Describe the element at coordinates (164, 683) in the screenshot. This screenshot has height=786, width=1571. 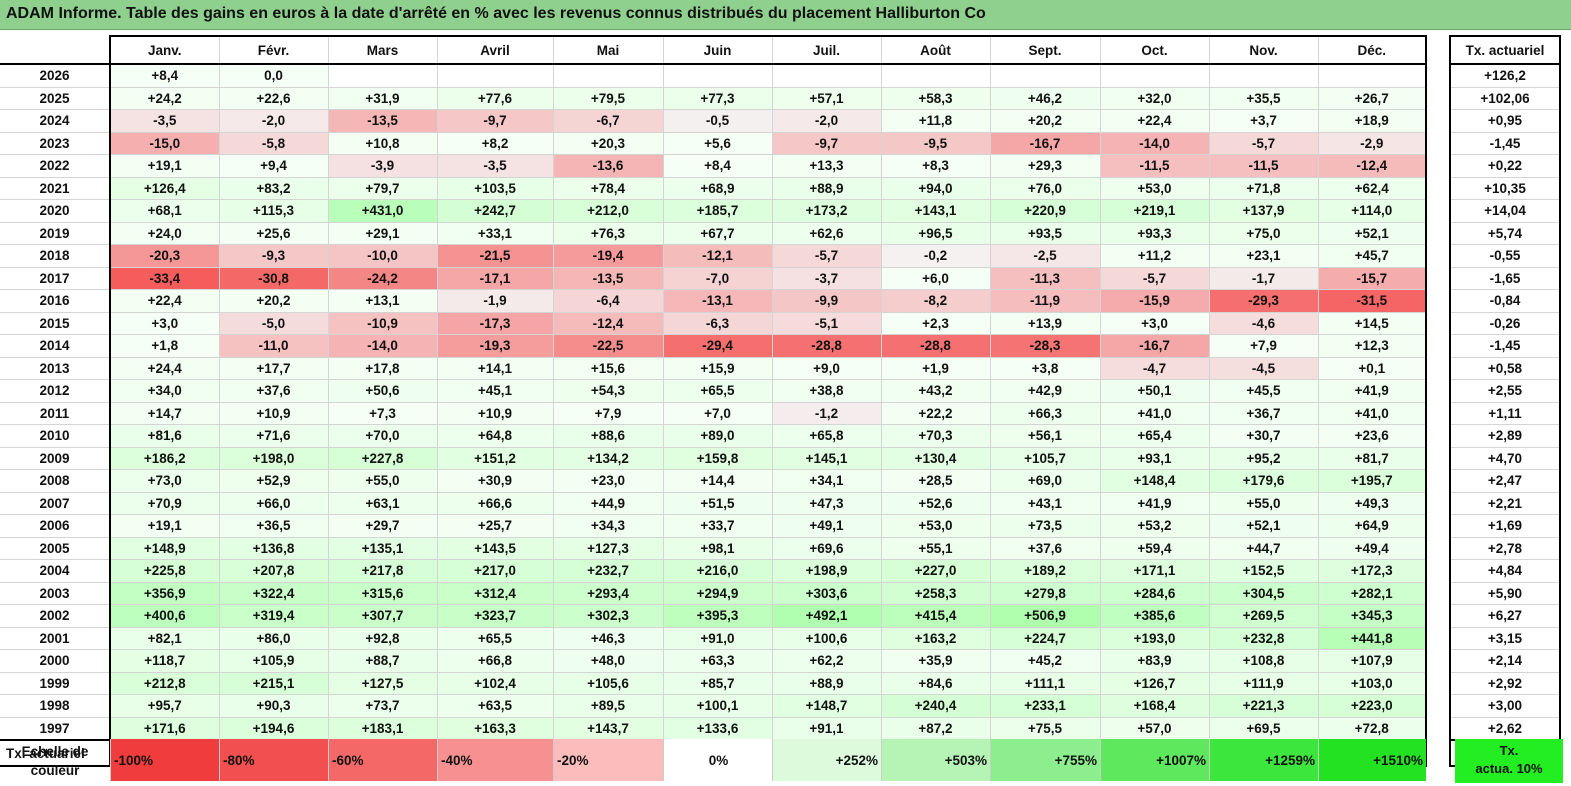
I see `gain-cell: +212,8` at that location.